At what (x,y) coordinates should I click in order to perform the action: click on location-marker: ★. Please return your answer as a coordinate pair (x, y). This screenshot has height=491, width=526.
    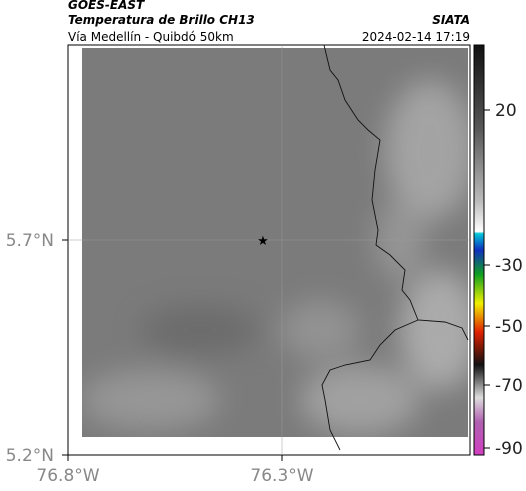
    Looking at the image, I should click on (263, 241).